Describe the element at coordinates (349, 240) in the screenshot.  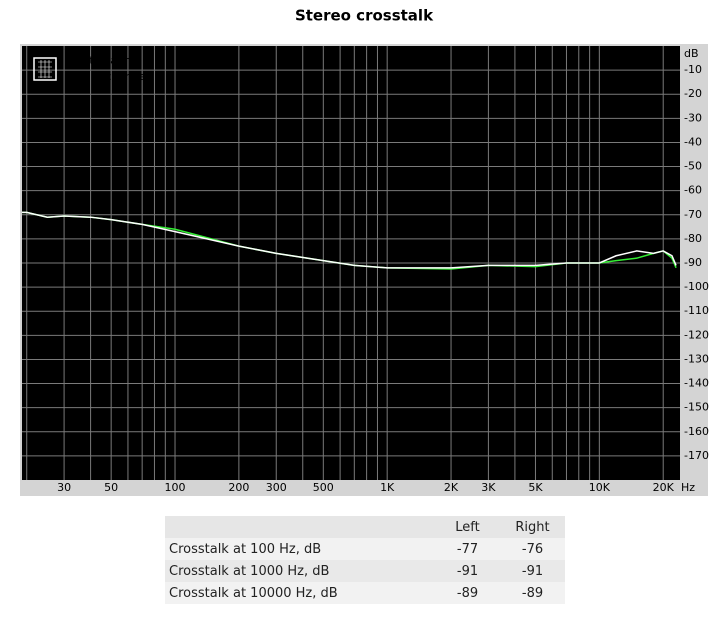
I see `series-line` at that location.